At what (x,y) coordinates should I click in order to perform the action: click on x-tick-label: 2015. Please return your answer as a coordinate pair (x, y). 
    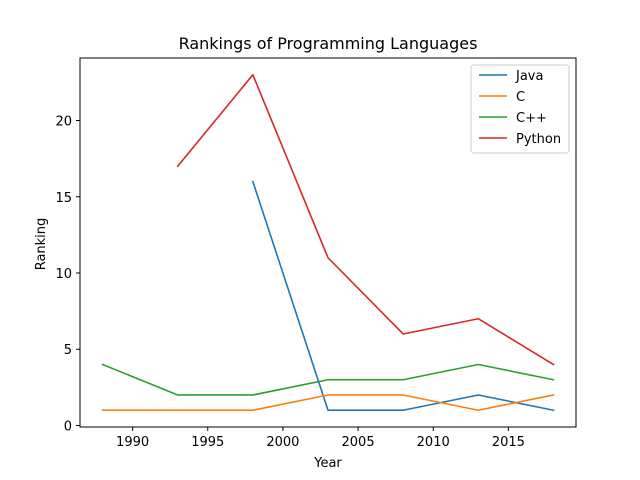
    Looking at the image, I should click on (508, 442).